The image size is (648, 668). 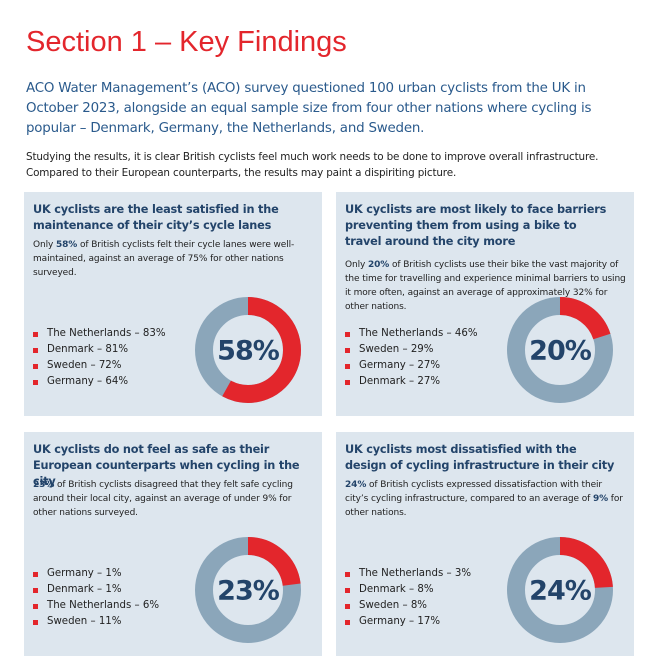 I want to click on donut-label: 20%, so click(x=560, y=351).